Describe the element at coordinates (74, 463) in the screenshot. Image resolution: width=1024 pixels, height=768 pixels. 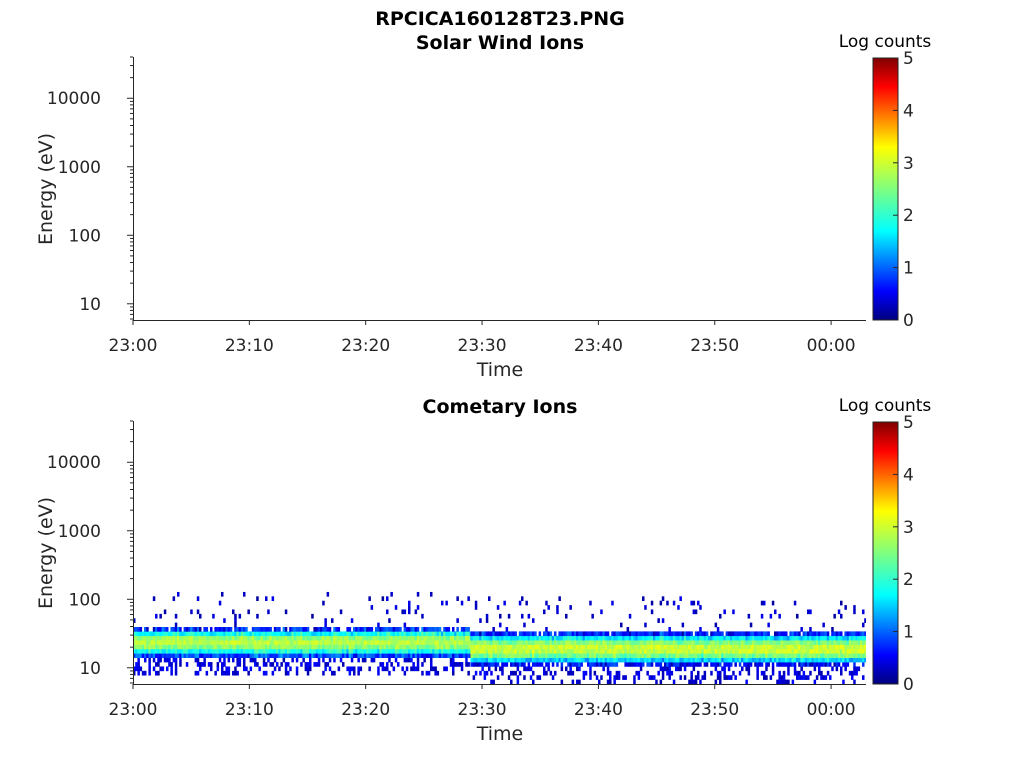
I see `y-tick-label: 10000` at that location.